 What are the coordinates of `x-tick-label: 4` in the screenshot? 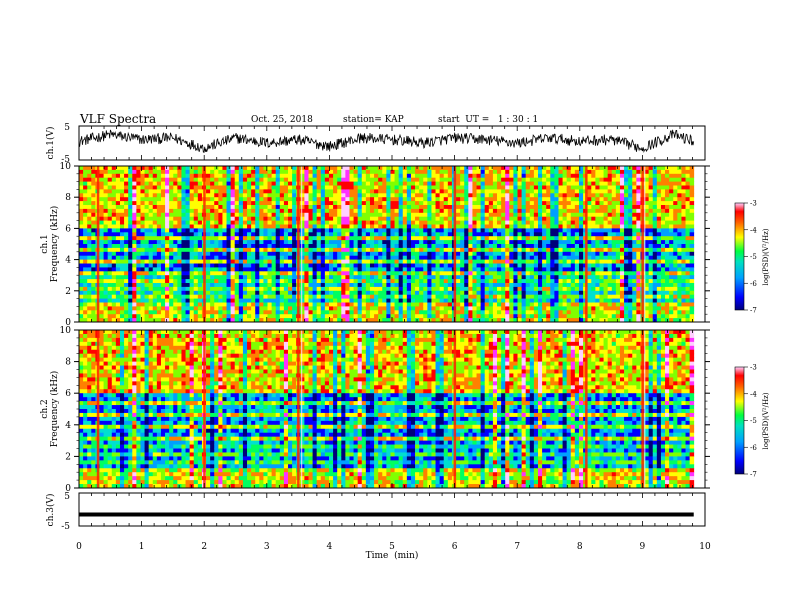 It's located at (330, 547).